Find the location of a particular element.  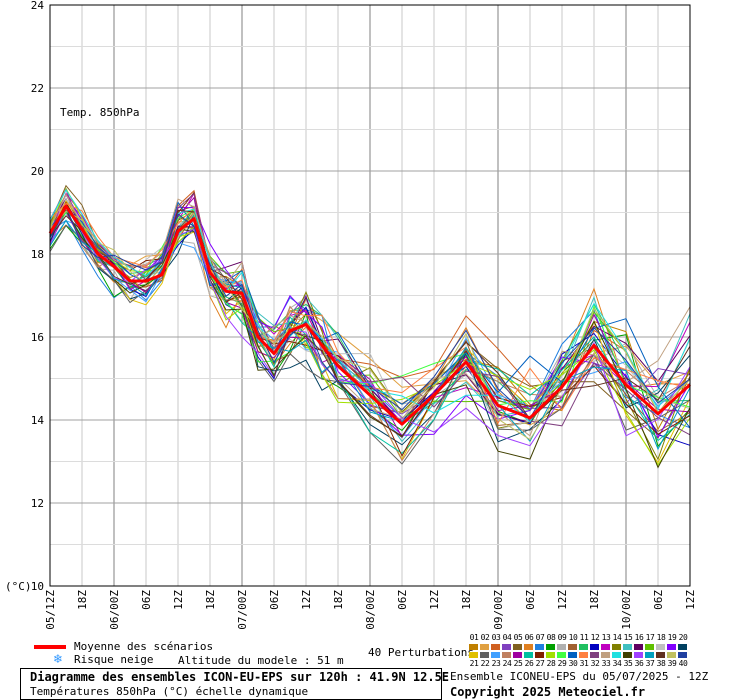

mean-legend-line is located at coordinates (50, 647).